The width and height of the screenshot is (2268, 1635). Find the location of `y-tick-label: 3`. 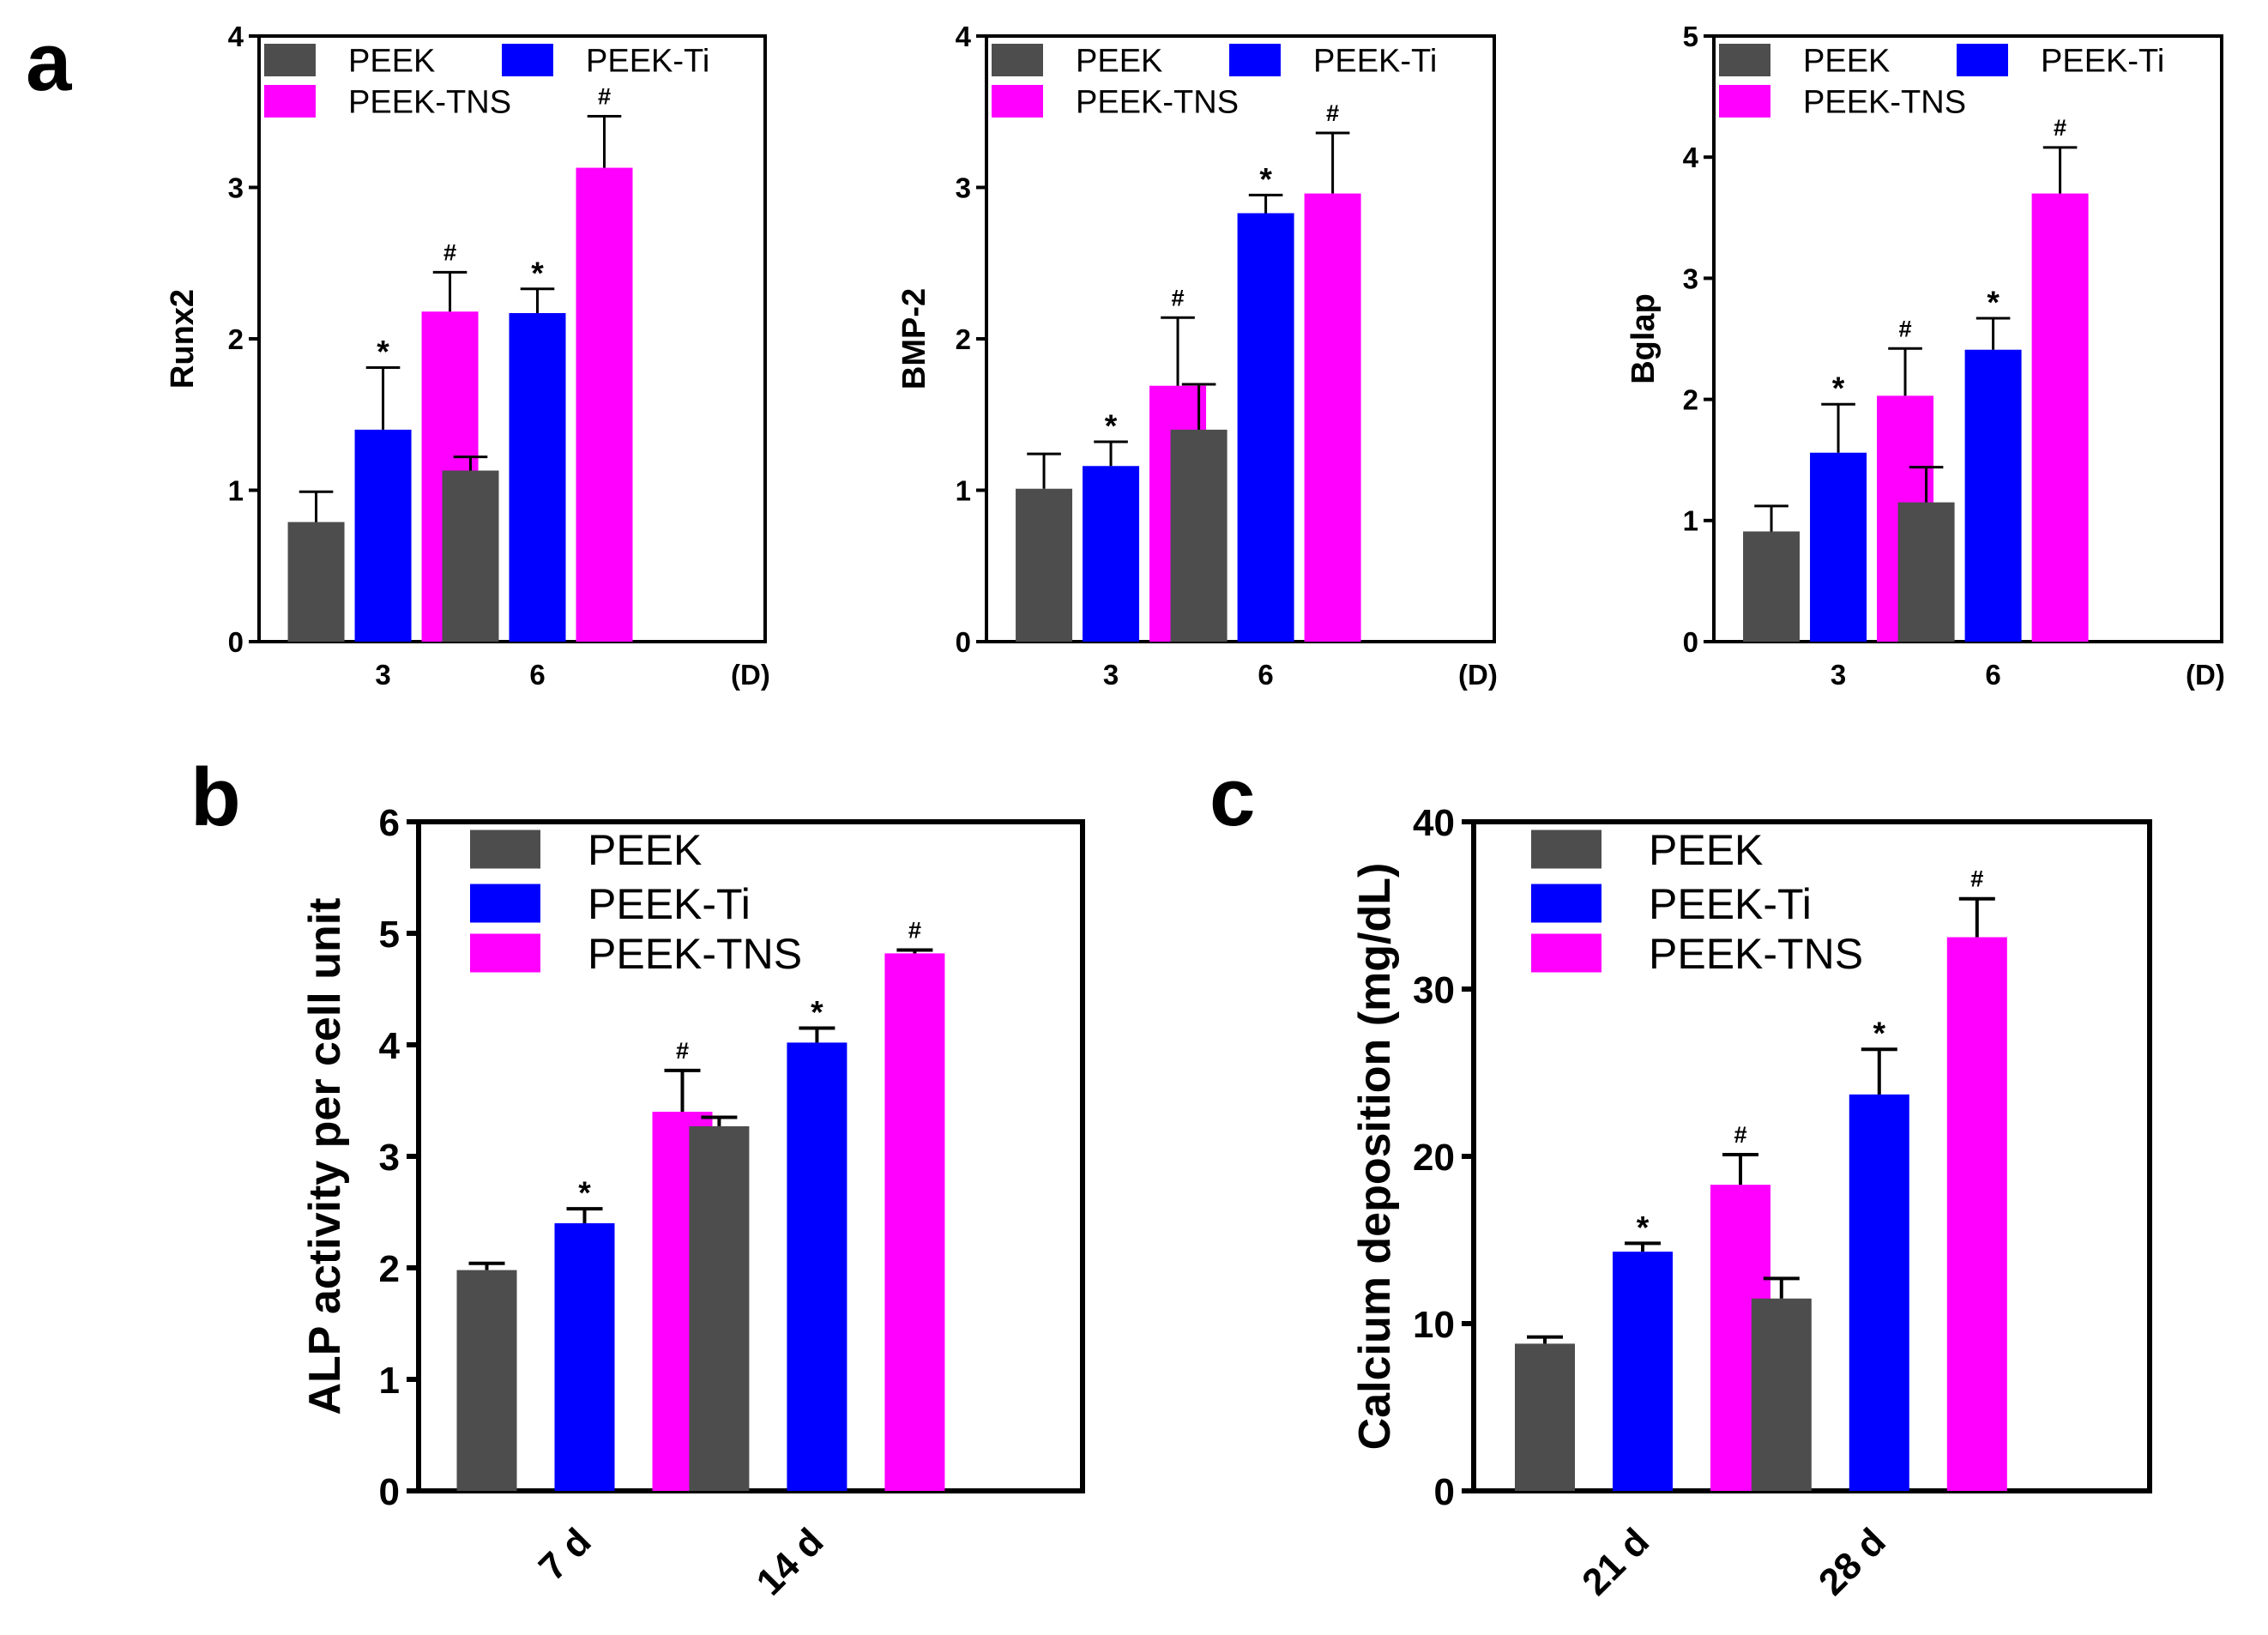

y-tick-label: 3 is located at coordinates (390, 1158).